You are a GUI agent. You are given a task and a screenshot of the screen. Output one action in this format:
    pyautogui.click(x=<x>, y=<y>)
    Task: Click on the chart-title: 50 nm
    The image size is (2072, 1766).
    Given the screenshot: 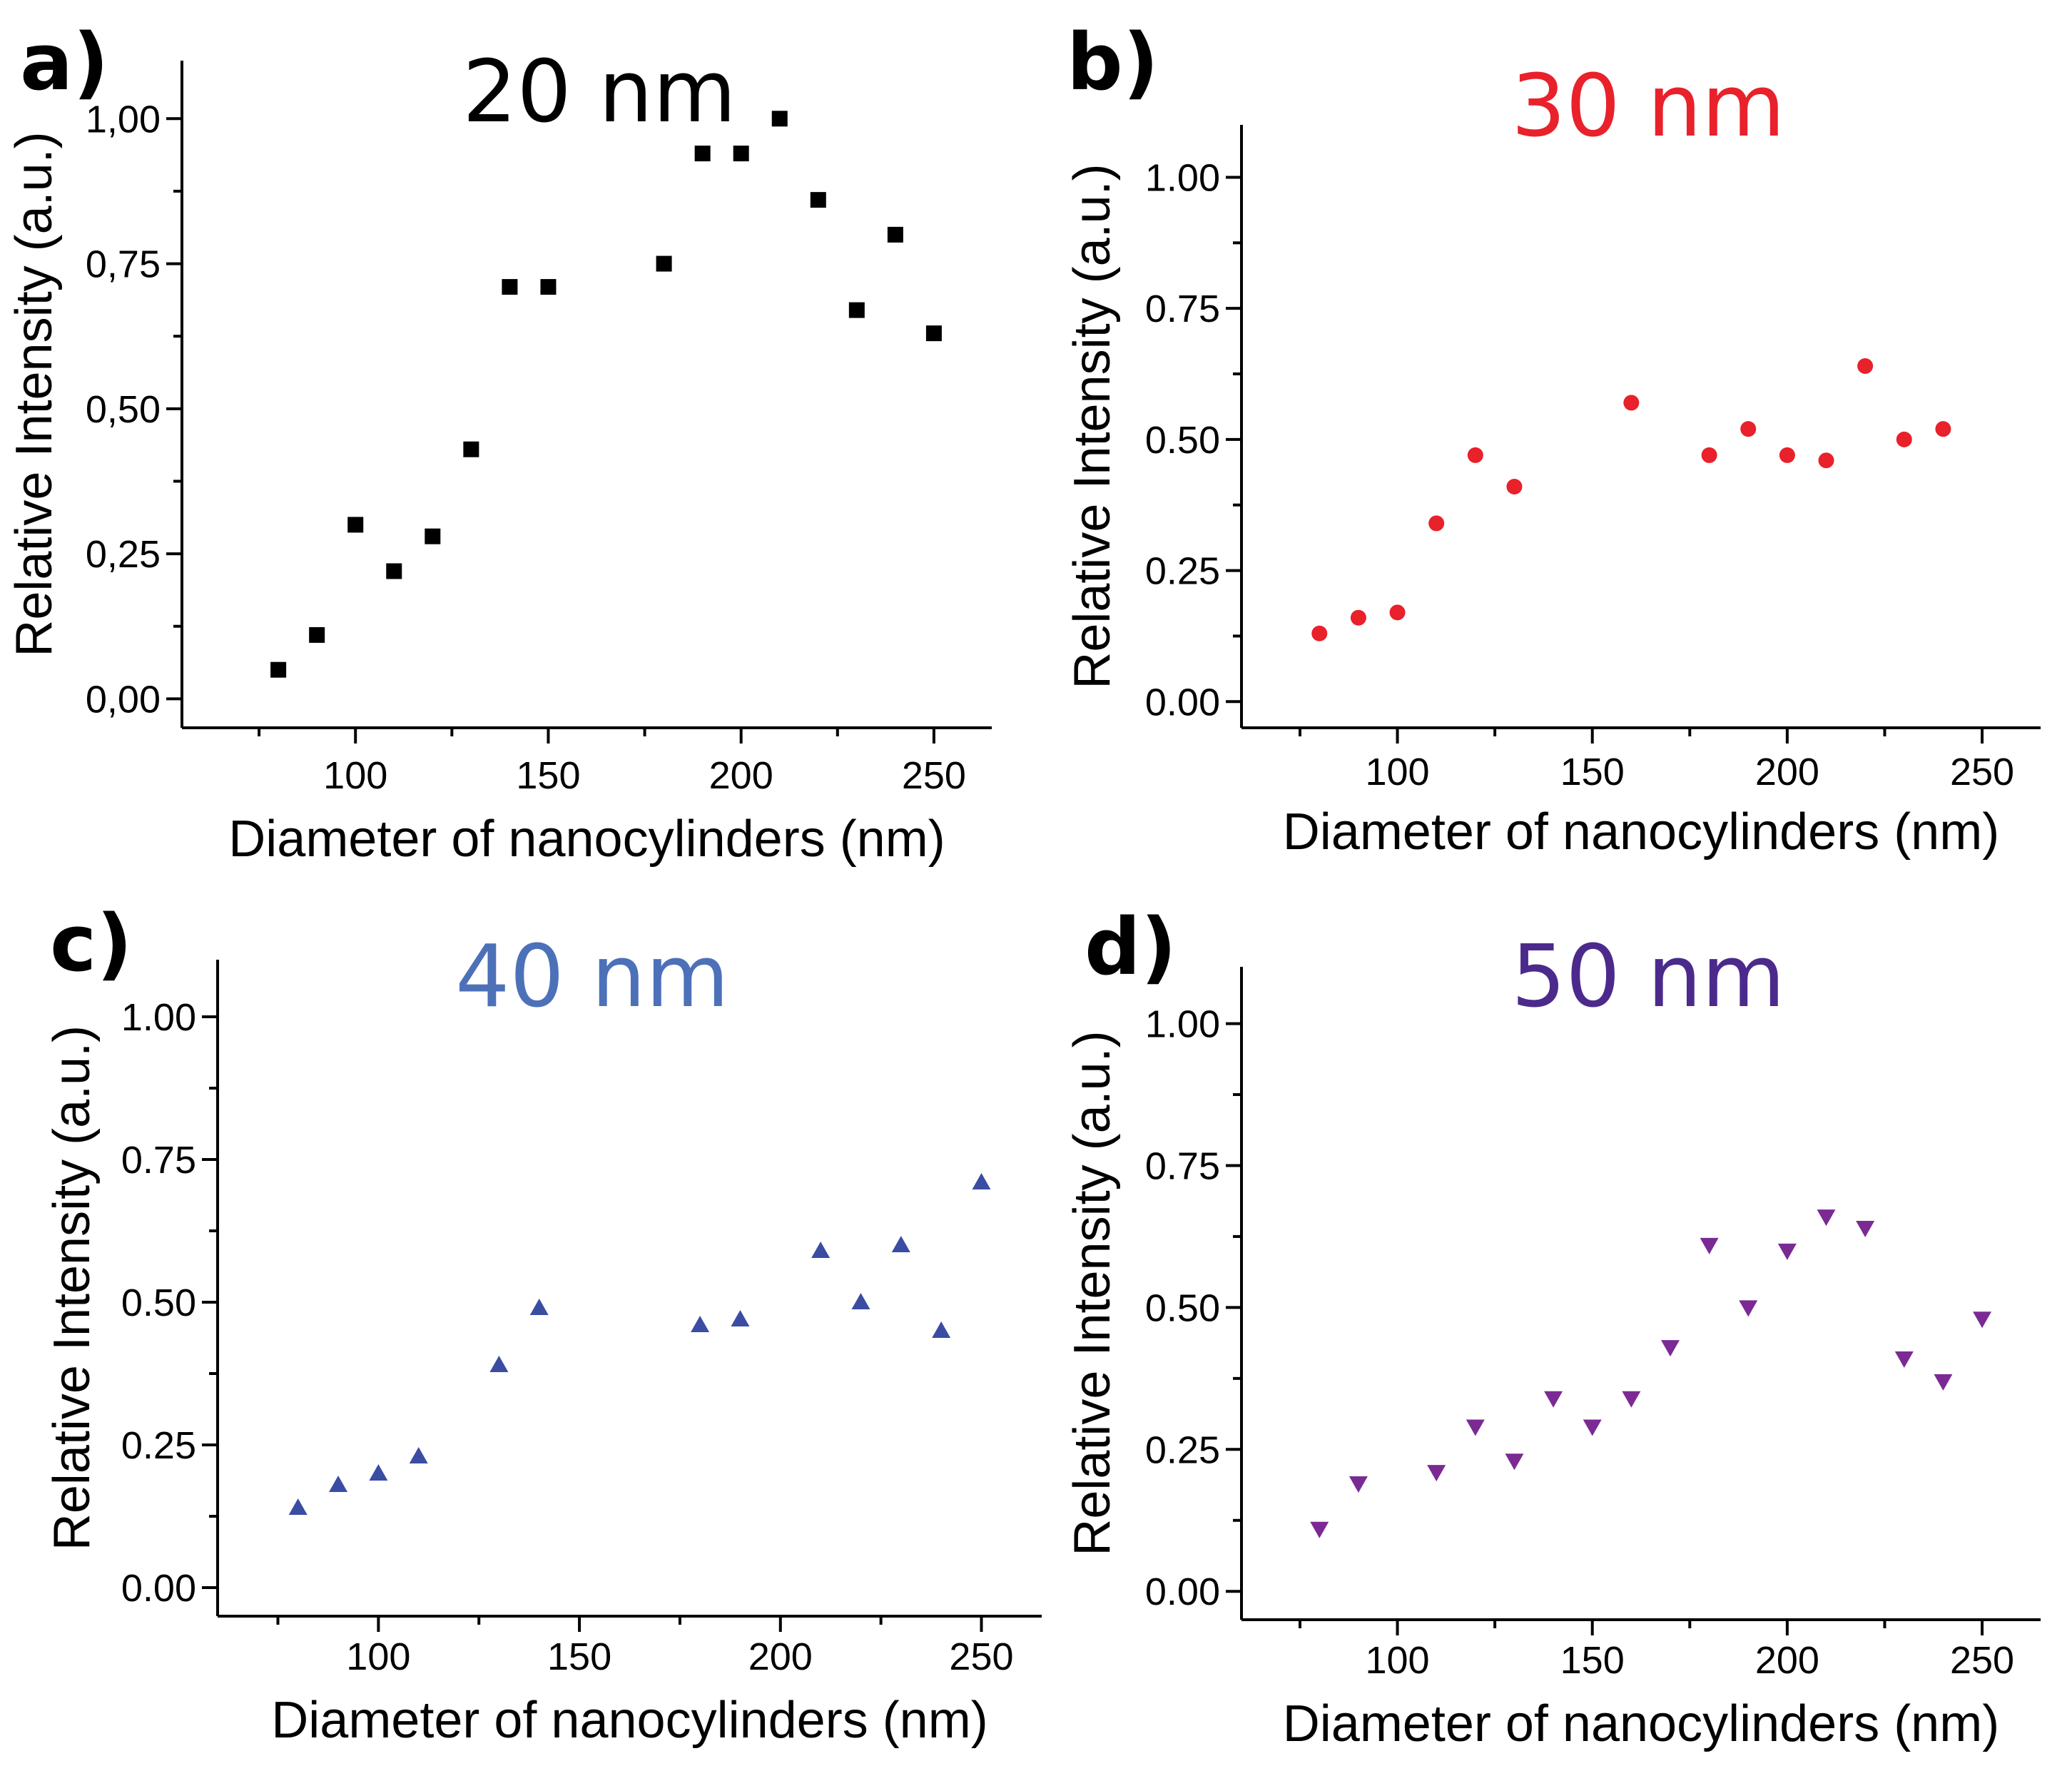 What is the action you would take?
    pyautogui.click(x=1648, y=977)
    